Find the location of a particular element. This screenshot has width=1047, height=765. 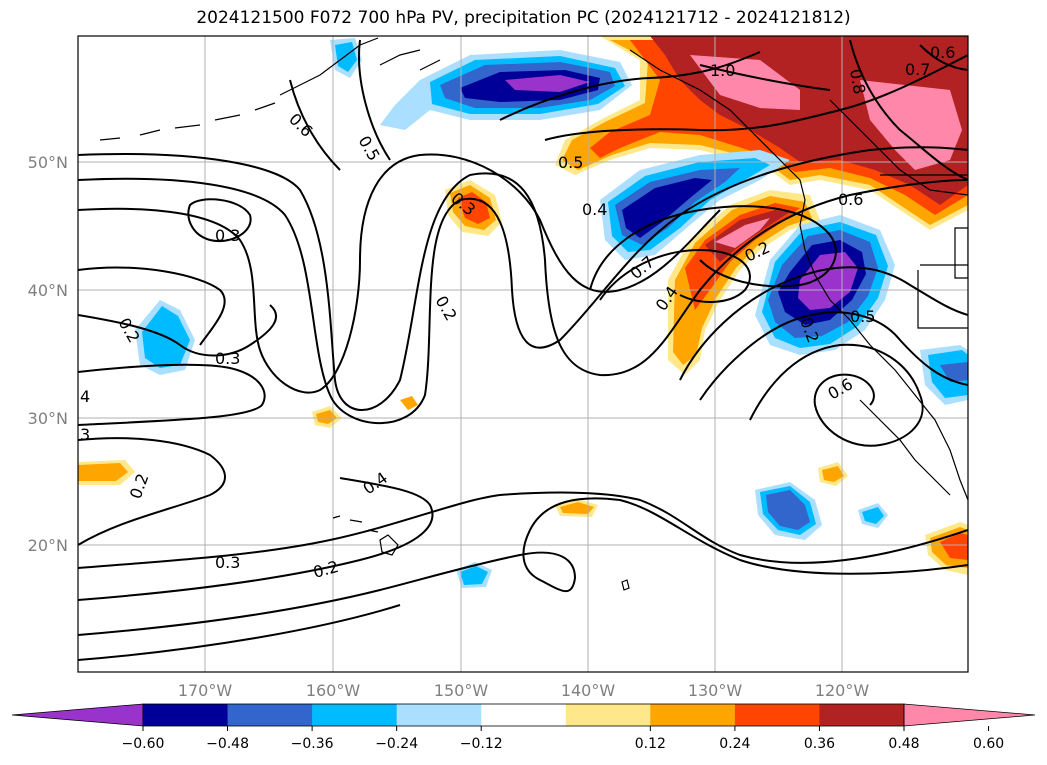

contour-label: 1.0 is located at coordinates (722, 70).